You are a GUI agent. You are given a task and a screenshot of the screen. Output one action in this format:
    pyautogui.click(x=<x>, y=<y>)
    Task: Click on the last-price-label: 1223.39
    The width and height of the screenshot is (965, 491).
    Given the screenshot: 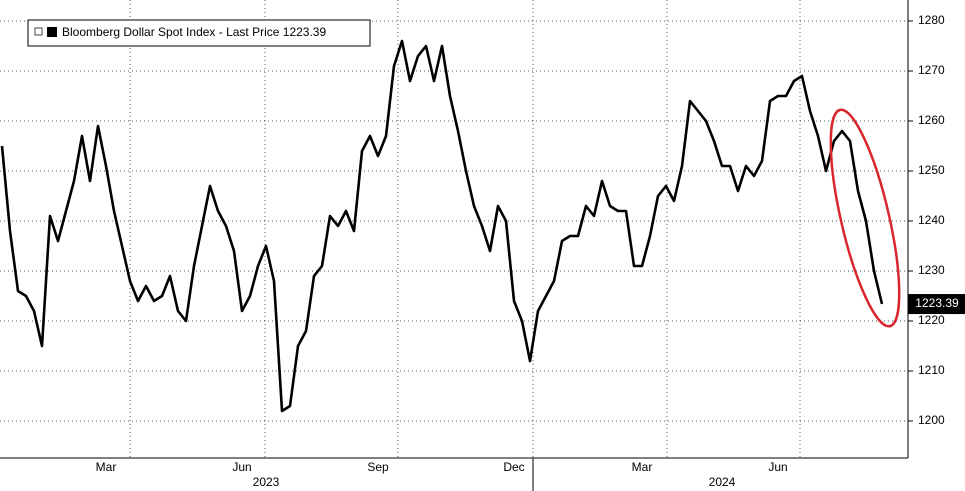 What is the action you would take?
    pyautogui.click(x=937, y=303)
    